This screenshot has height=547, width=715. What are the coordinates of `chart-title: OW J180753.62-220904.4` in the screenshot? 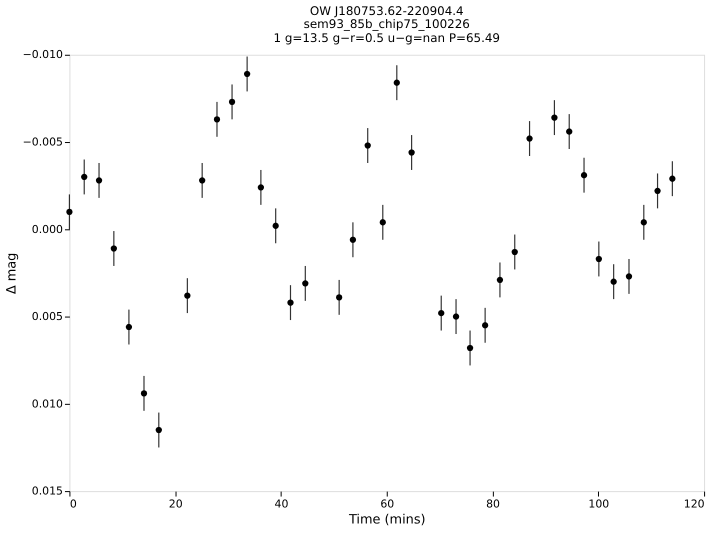 It's located at (387, 11).